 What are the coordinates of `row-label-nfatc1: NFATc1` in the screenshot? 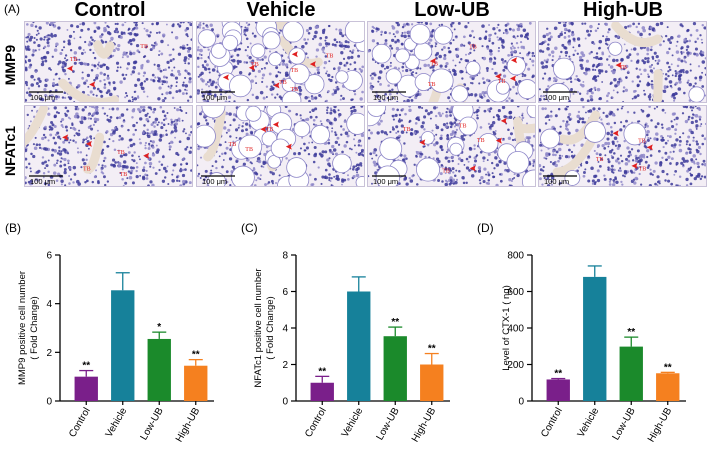 It's located at (10, 151).